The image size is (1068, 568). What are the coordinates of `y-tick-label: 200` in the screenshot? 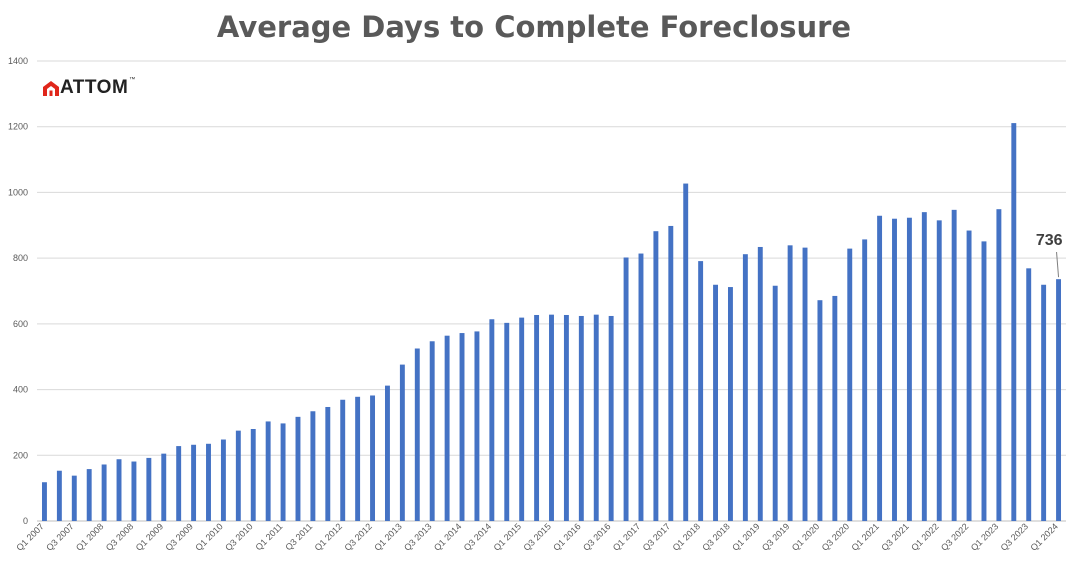 It's located at (20, 455).